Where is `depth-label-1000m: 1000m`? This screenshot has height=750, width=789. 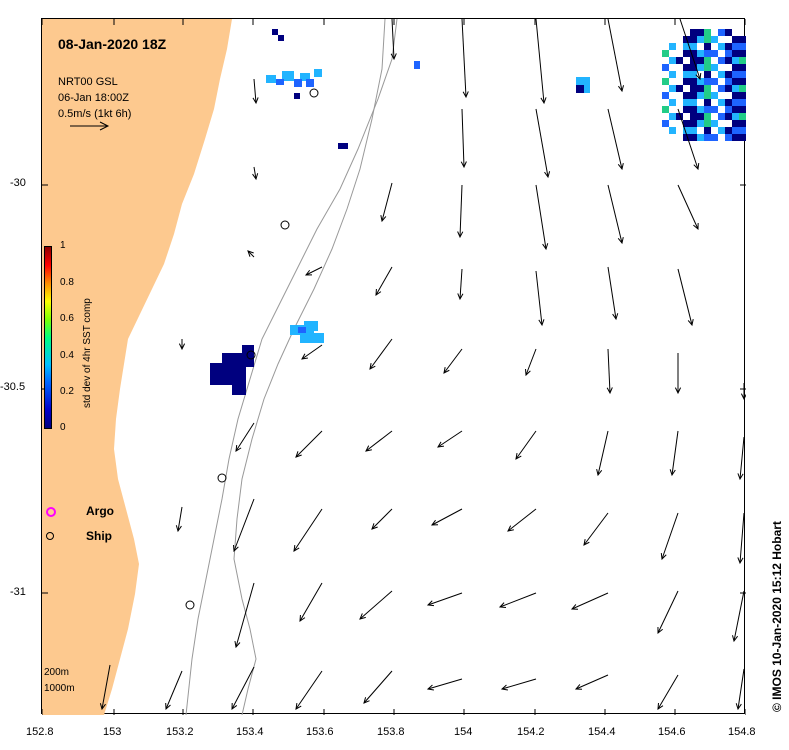
depth-label-1000m: 1000m is located at coordinates (59, 688).